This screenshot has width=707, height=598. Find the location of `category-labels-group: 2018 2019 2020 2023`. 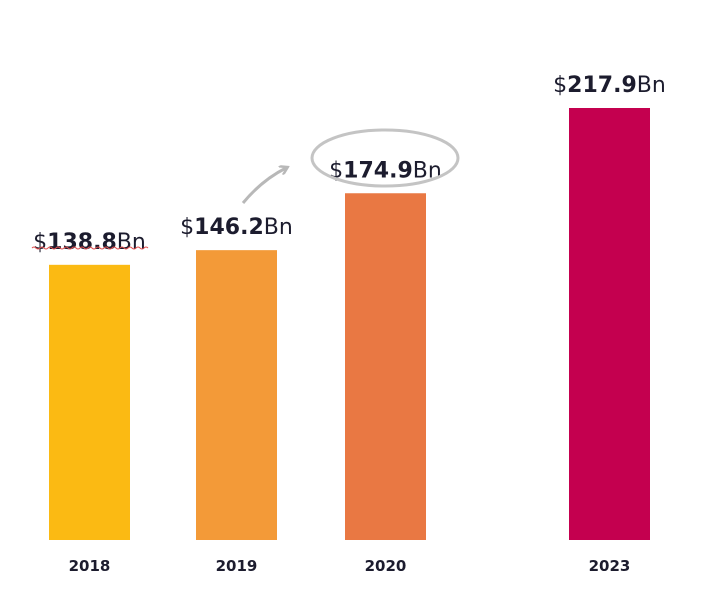

category-labels-group: 2018 2019 2020 2023 is located at coordinates (350, 566).